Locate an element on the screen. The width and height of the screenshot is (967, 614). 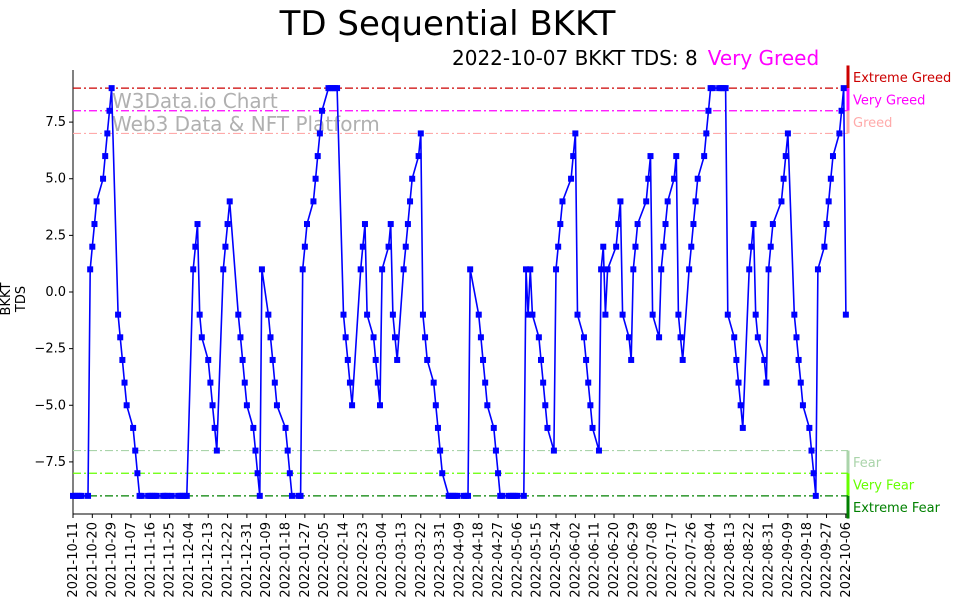
x-tick-label: 2022-06-02 is located at coordinates (575, 560).